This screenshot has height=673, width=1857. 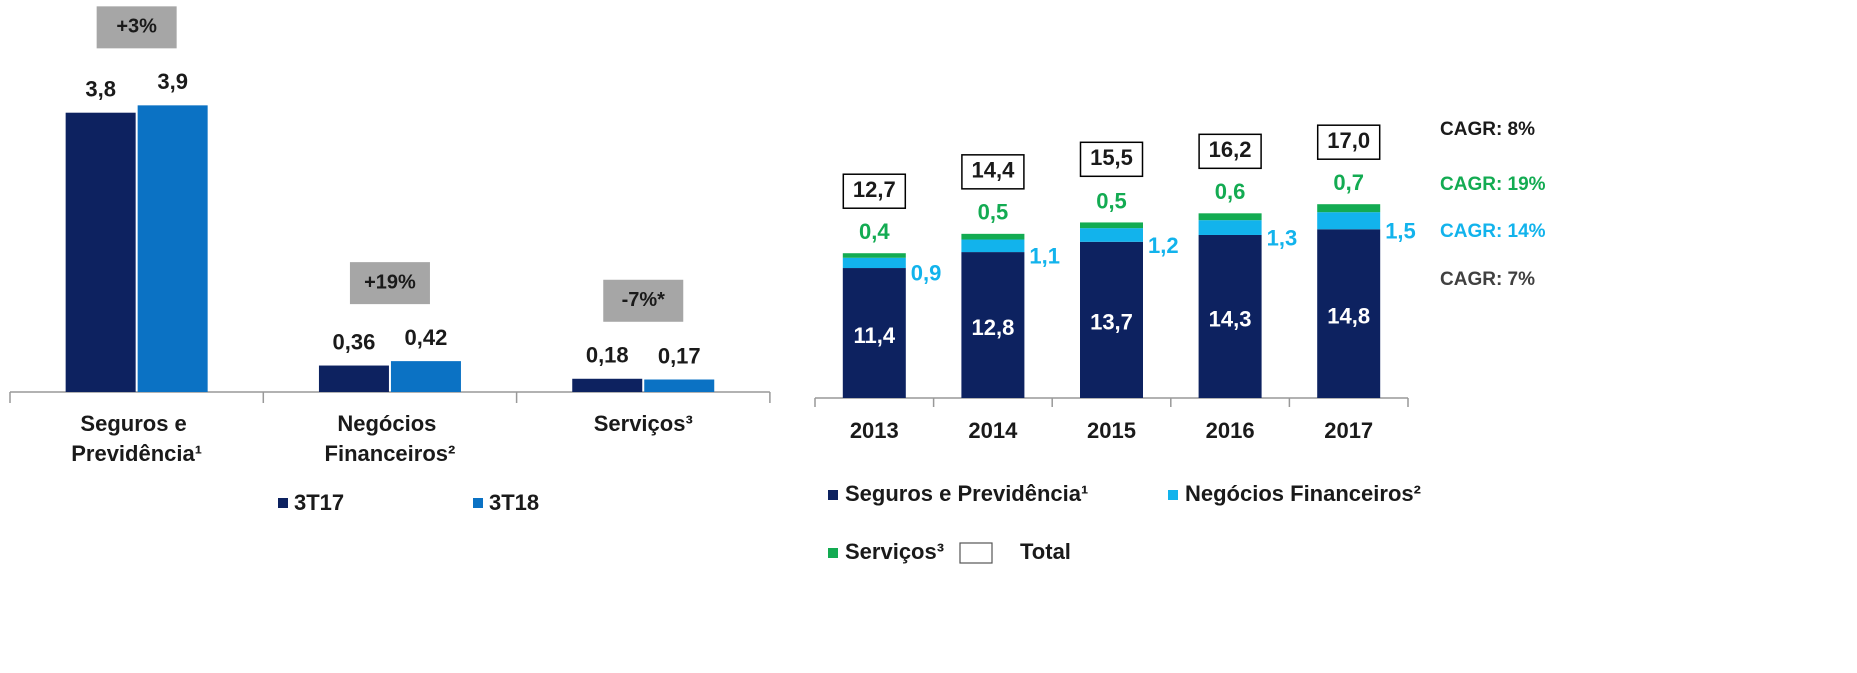 I want to click on value-label: 3,8, so click(x=100, y=89).